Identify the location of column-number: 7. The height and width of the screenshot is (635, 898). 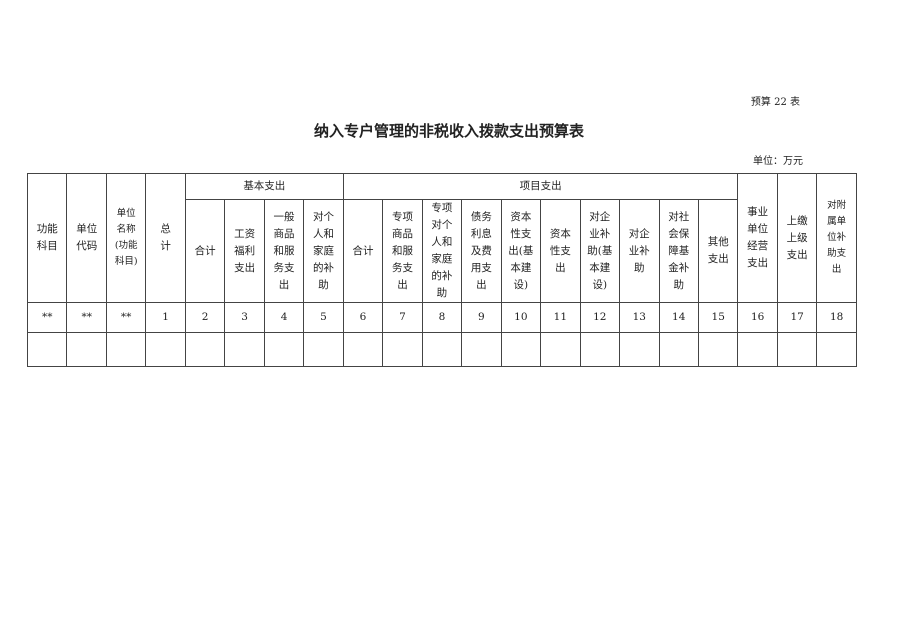
(402, 317).